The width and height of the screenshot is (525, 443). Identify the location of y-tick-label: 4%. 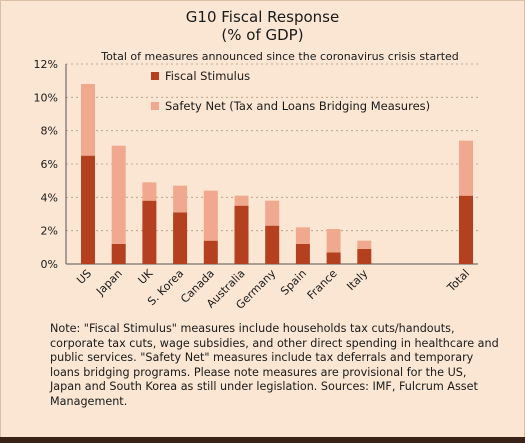
(49, 197).